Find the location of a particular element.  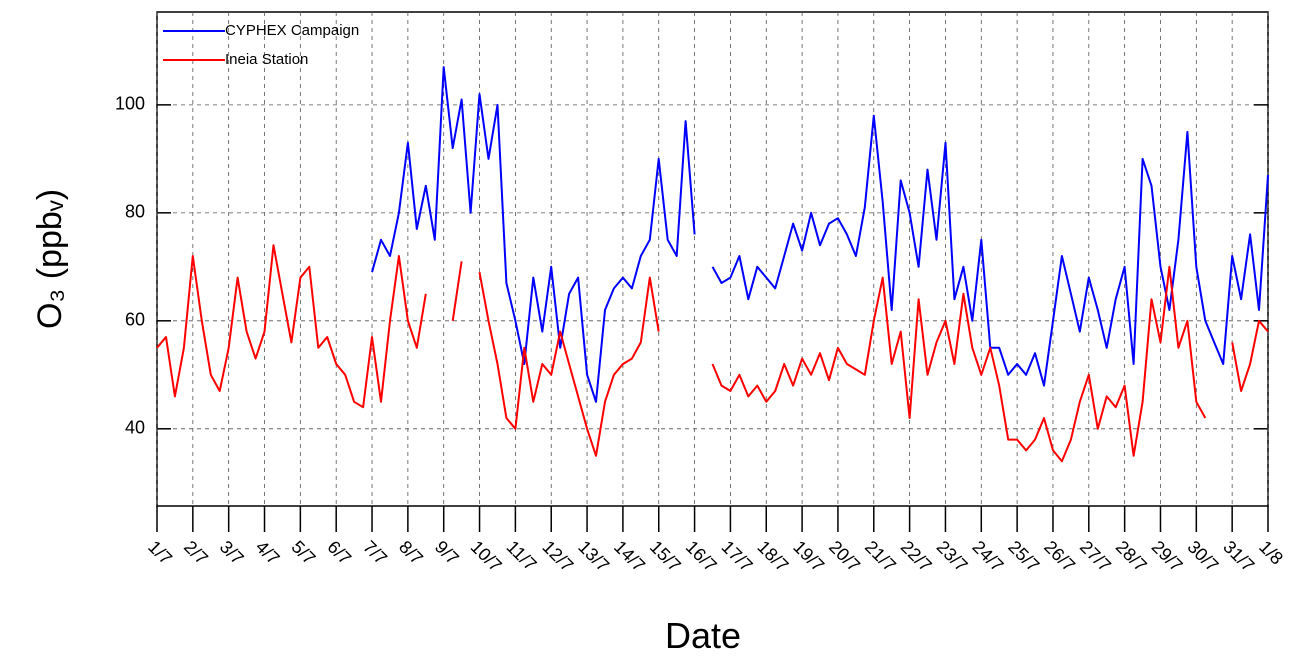

x-tick-label: 5/7 is located at coordinates (304, 553).